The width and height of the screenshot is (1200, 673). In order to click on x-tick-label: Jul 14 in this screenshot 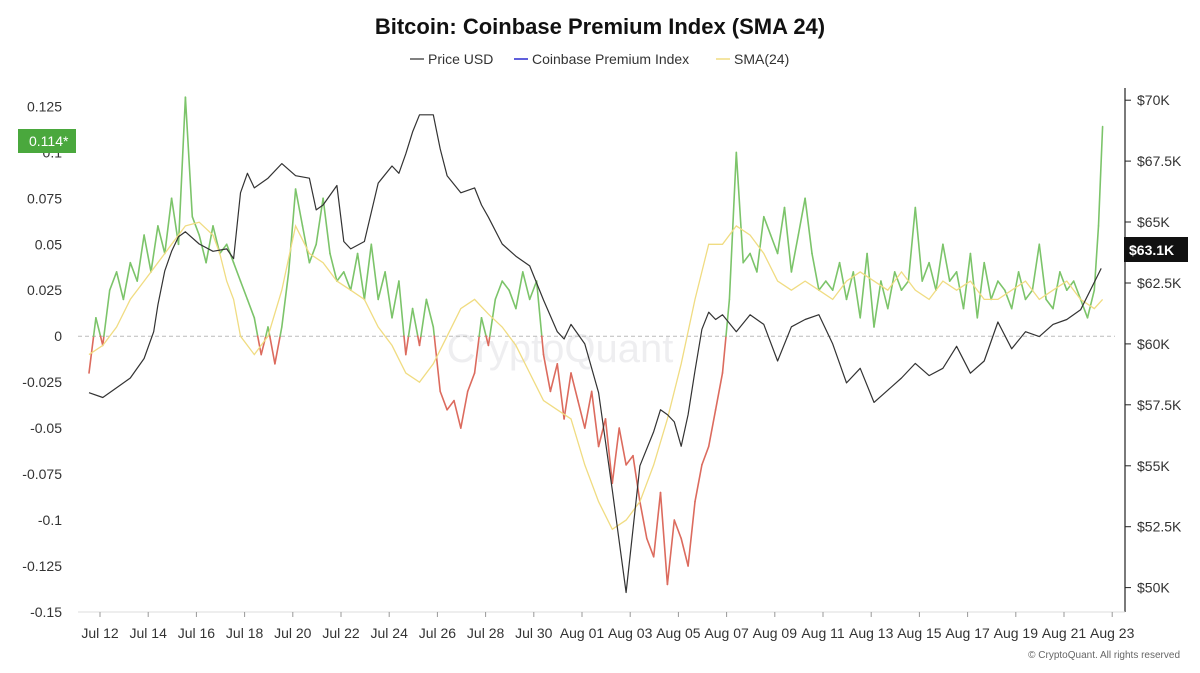, I will do `click(149, 633)`.